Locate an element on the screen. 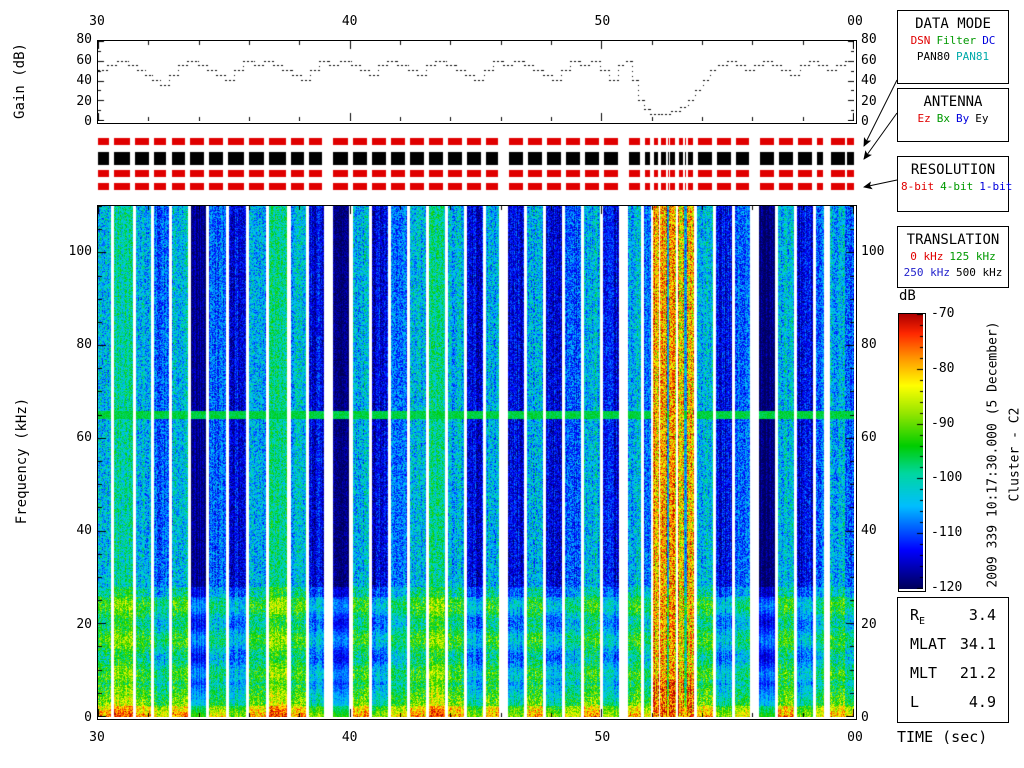 This screenshot has width=1024, height=768. gain-plot-frame is located at coordinates (477, 82).